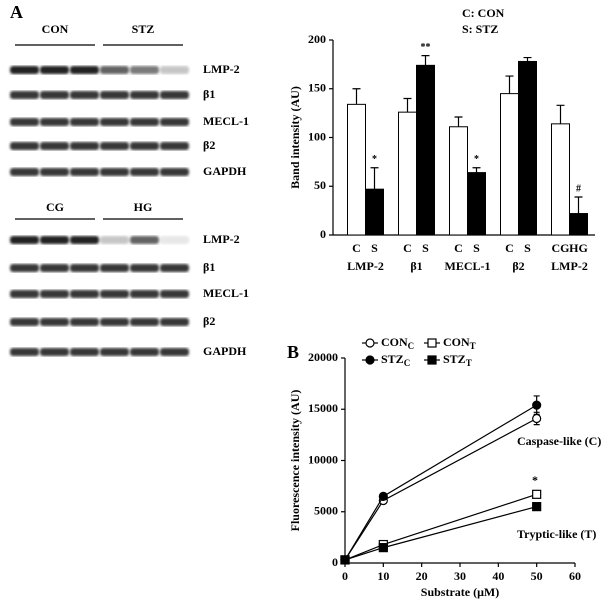  Describe the element at coordinates (432, 343) in the screenshot. I see `legend-marker` at that location.